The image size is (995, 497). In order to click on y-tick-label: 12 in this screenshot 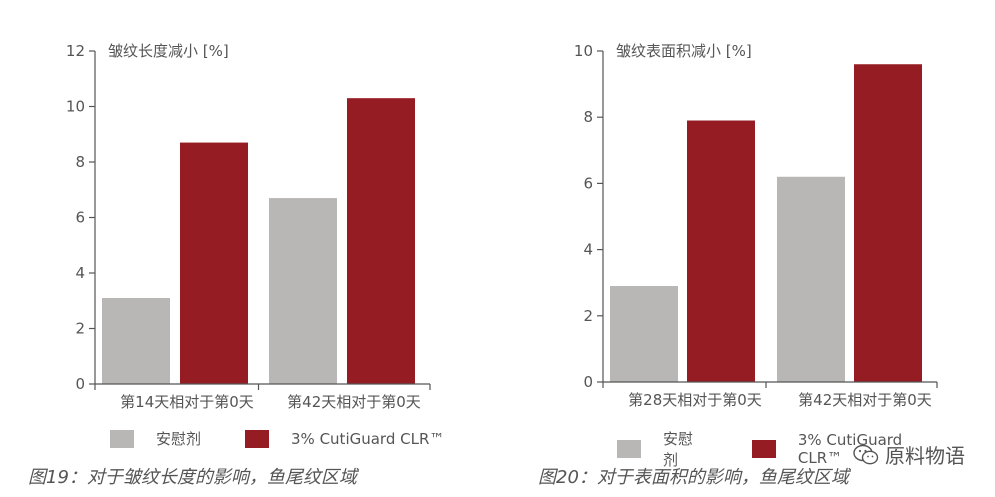, I will do `click(75, 51)`.